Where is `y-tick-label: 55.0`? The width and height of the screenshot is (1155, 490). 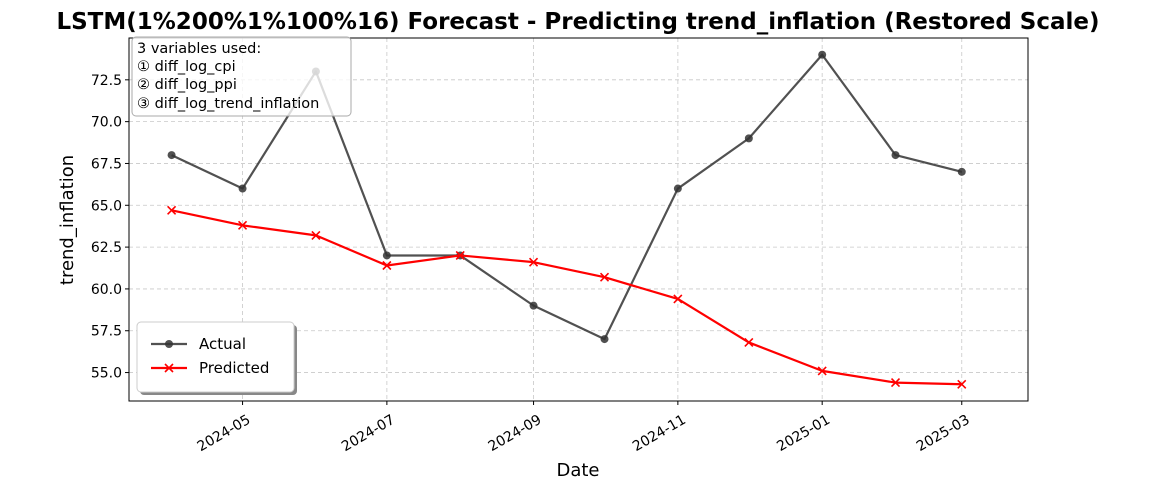
y-tick-label: 55.0 is located at coordinates (106, 374).